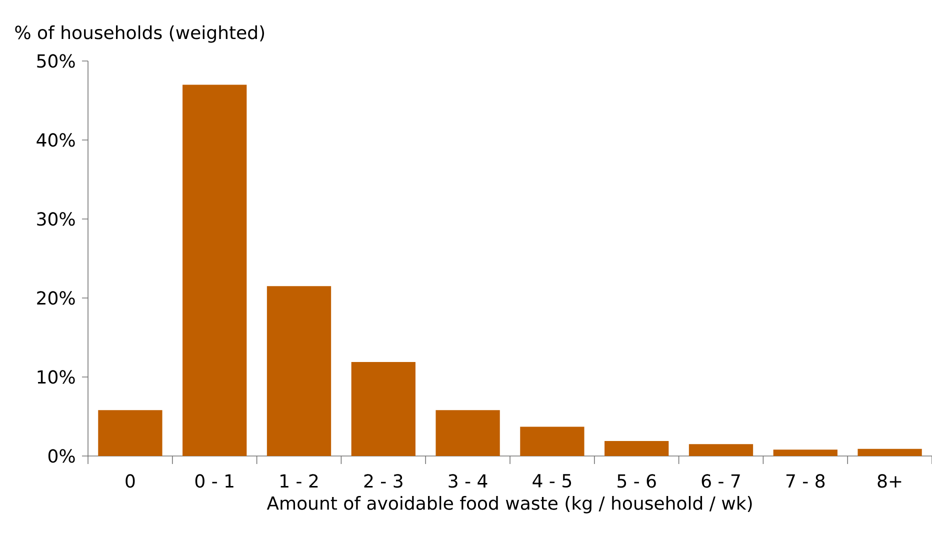 The height and width of the screenshot is (545, 932). What do you see at coordinates (61, 456) in the screenshot?
I see `y-tick-label: 0%` at bounding box center [61, 456].